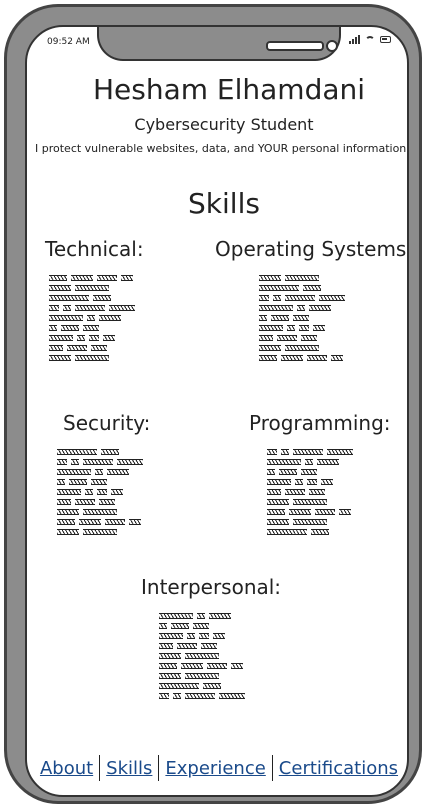  Describe the element at coordinates (332, 46) in the screenshot. I see `camera-icon` at that location.